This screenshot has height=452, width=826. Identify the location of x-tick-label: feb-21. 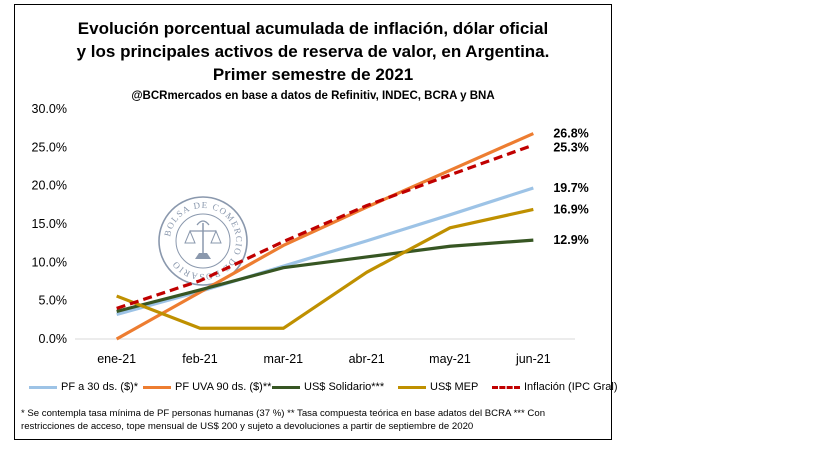
(199, 359).